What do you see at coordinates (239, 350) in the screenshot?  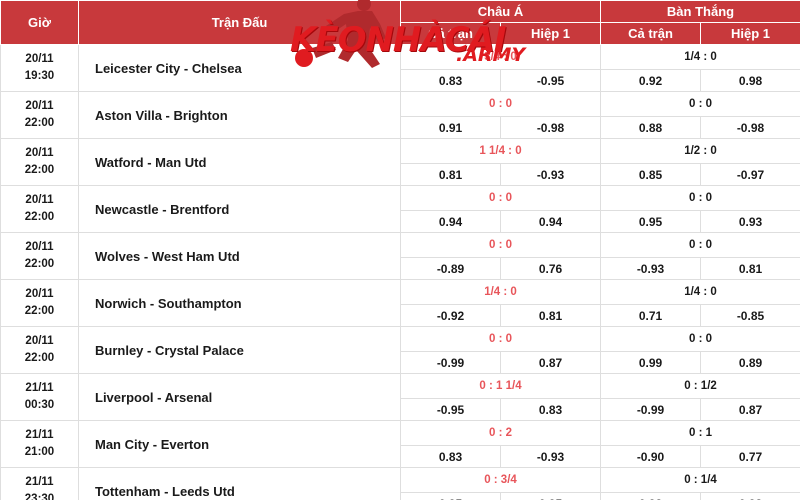 I see `cell-match-name: Burnley - Crystal Palace` at bounding box center [239, 350].